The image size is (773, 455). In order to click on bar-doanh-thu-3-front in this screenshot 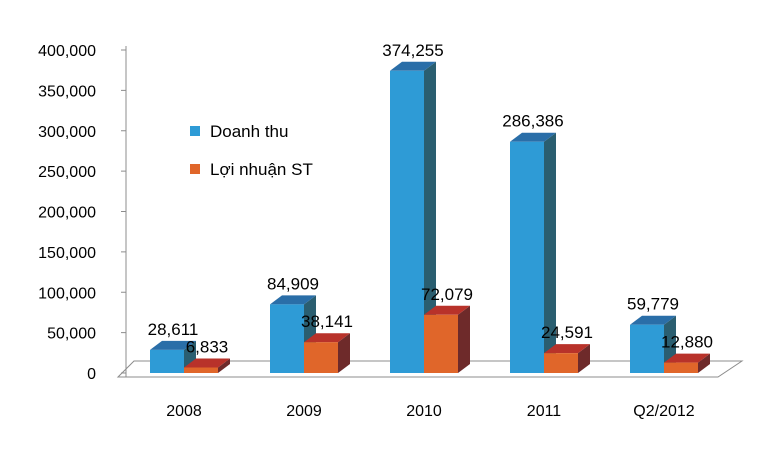, I will do `click(527, 257)`.